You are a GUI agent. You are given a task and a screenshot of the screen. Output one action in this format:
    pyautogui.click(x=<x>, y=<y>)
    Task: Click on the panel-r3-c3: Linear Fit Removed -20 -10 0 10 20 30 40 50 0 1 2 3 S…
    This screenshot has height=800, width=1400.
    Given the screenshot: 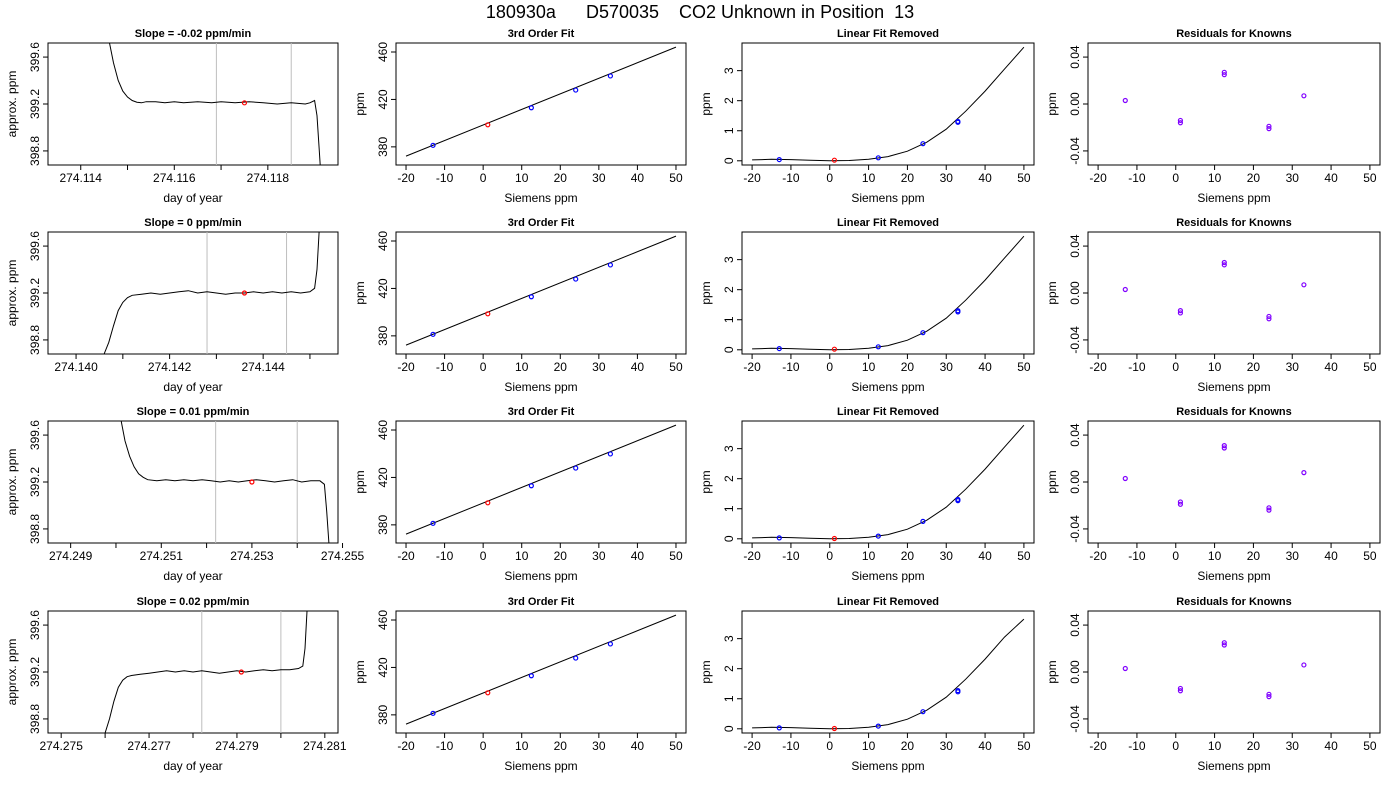 What is the action you would take?
    pyautogui.click(x=867, y=494)
    